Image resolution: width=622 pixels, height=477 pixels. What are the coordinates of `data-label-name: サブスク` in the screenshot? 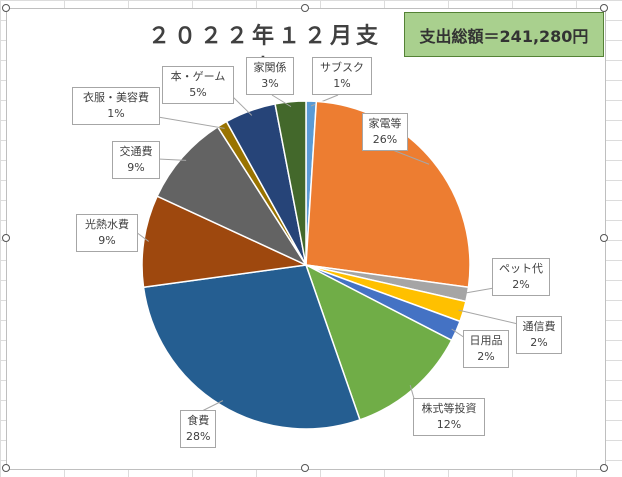 It's located at (342, 67).